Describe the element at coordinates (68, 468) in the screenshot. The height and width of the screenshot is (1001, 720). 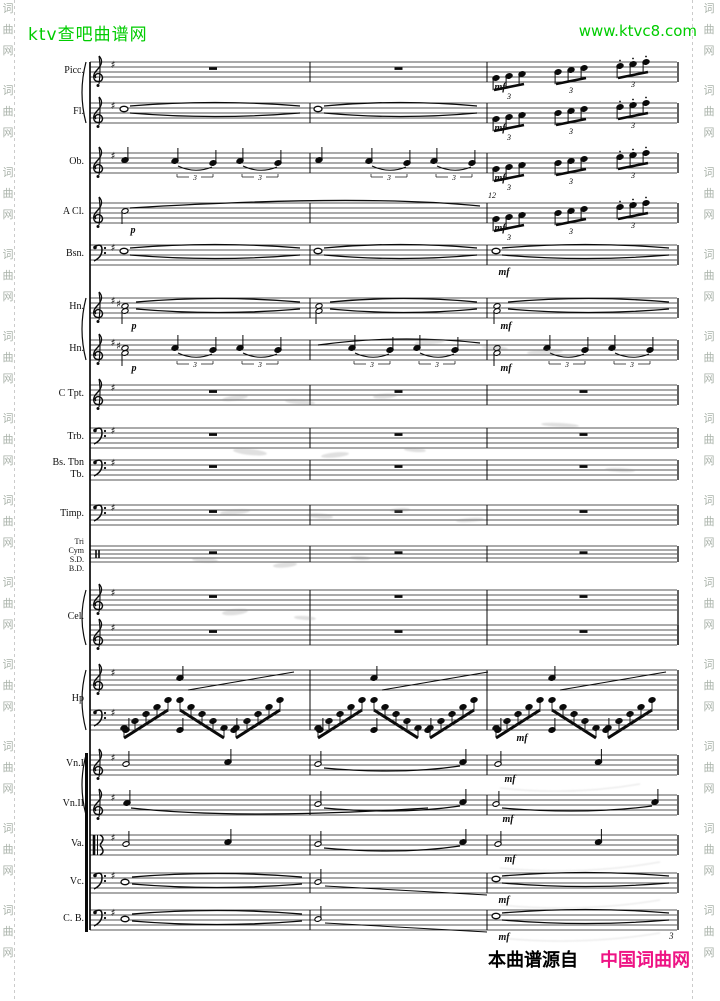
I see `instrument-label-bstbn: Bs. Tbn Tb.` at that location.